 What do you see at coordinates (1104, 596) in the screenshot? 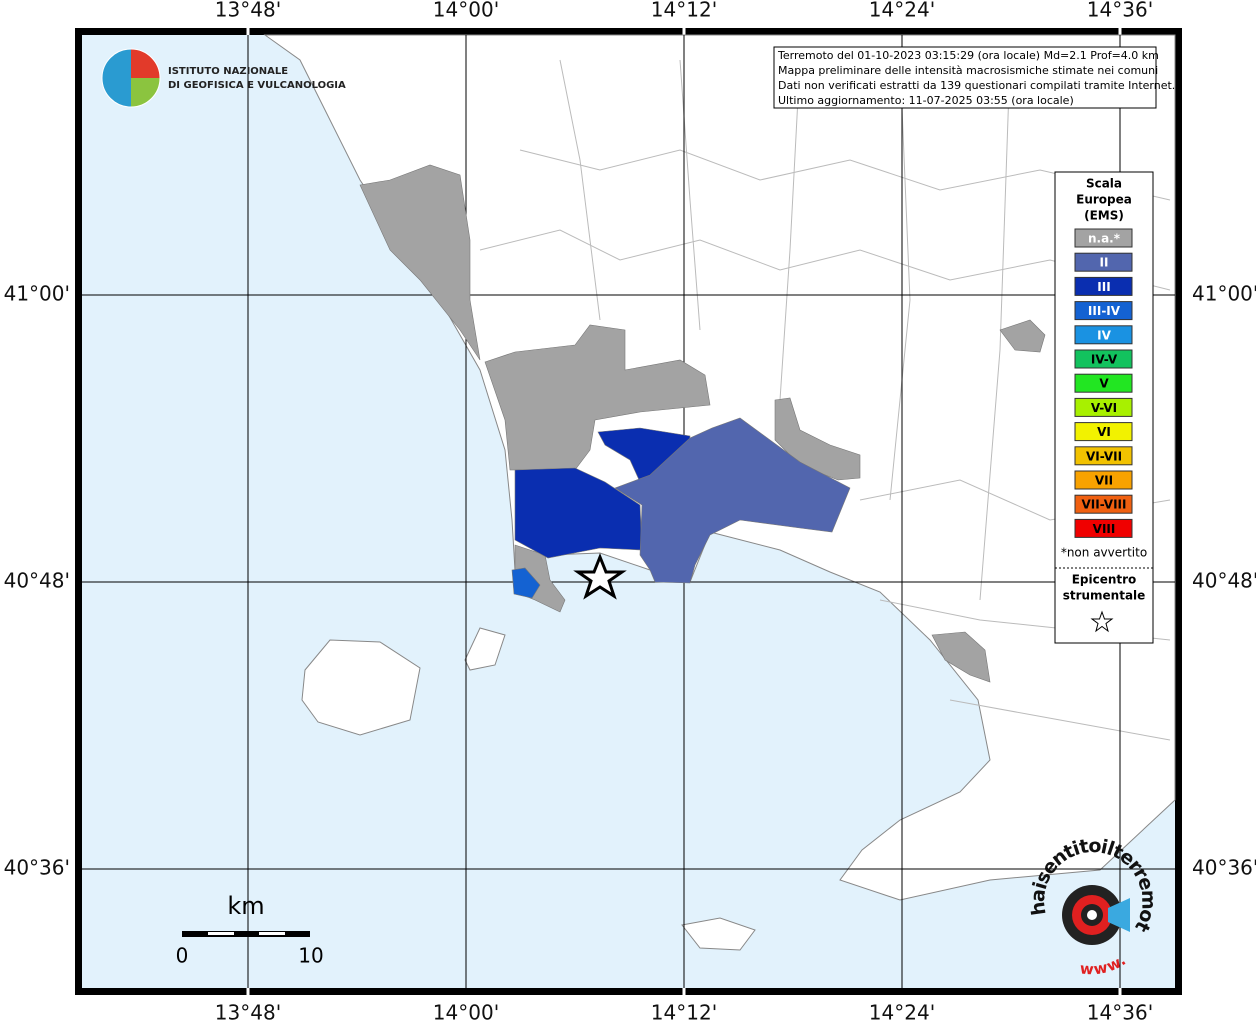
I see `legend-epicenter: strumentale` at bounding box center [1104, 596].